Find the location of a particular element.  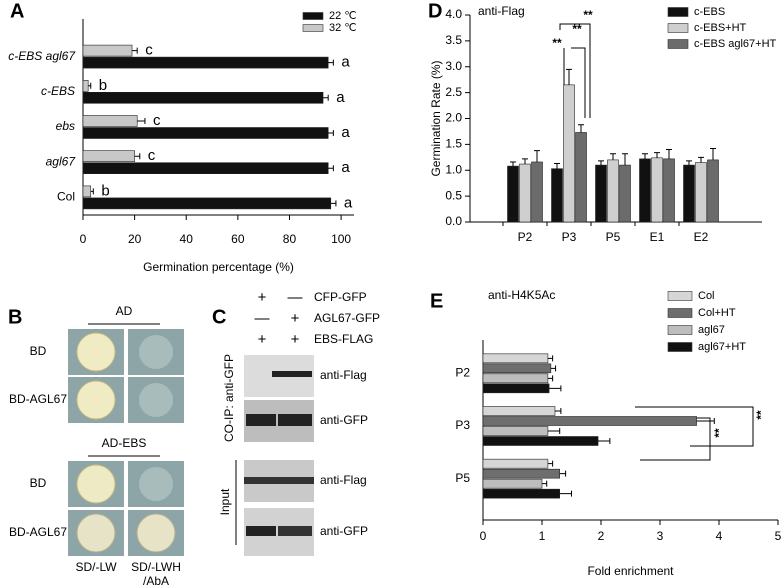

x-tick-label: 4 is located at coordinates (719, 536).